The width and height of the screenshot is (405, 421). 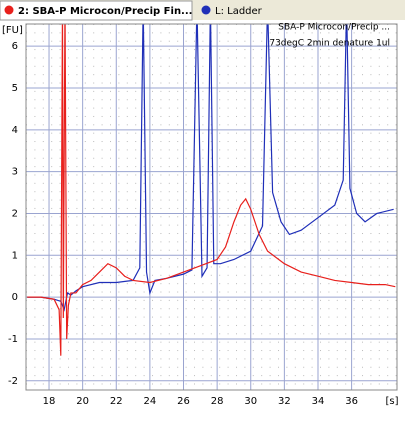 What do you see at coordinates (15, 172) in the screenshot?
I see `y-tick-label: 3` at bounding box center [15, 172].